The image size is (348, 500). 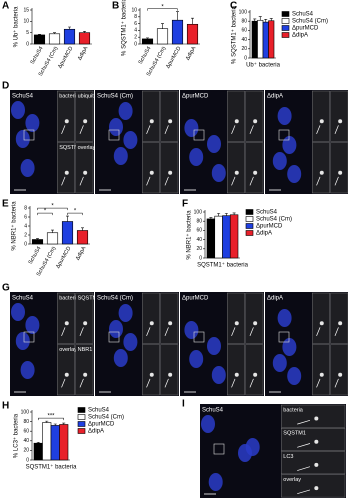 I want to click on y-axis-label: % LC3⁺ bacteria, so click(x=16, y=435).